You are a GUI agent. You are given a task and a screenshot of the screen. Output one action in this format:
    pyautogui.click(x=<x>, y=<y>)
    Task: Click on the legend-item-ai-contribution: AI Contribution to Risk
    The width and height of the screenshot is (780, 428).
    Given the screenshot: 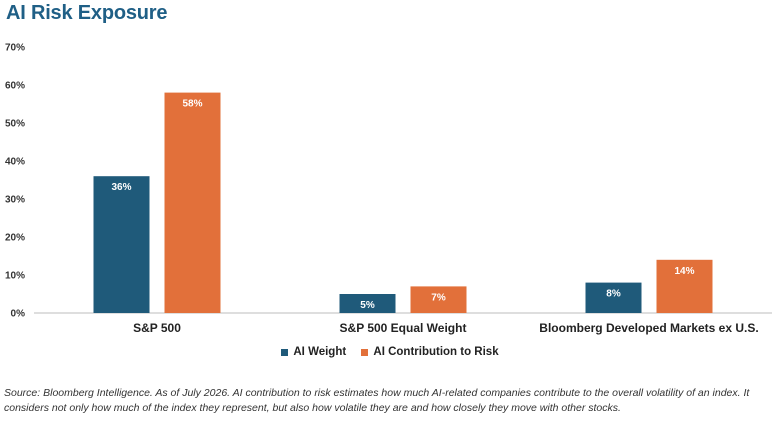 What is the action you would take?
    pyautogui.click(x=430, y=352)
    